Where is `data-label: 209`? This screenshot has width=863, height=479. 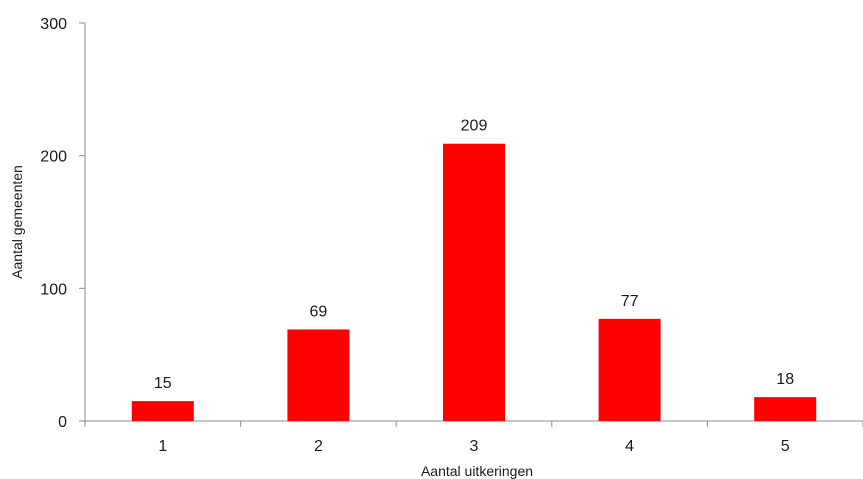 data-label: 209 is located at coordinates (474, 126).